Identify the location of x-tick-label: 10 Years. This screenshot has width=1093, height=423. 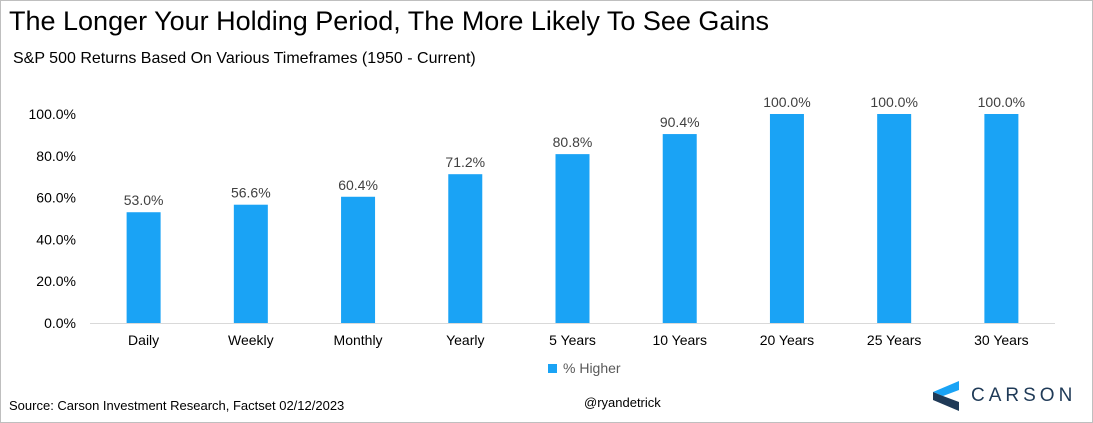
(679, 340).